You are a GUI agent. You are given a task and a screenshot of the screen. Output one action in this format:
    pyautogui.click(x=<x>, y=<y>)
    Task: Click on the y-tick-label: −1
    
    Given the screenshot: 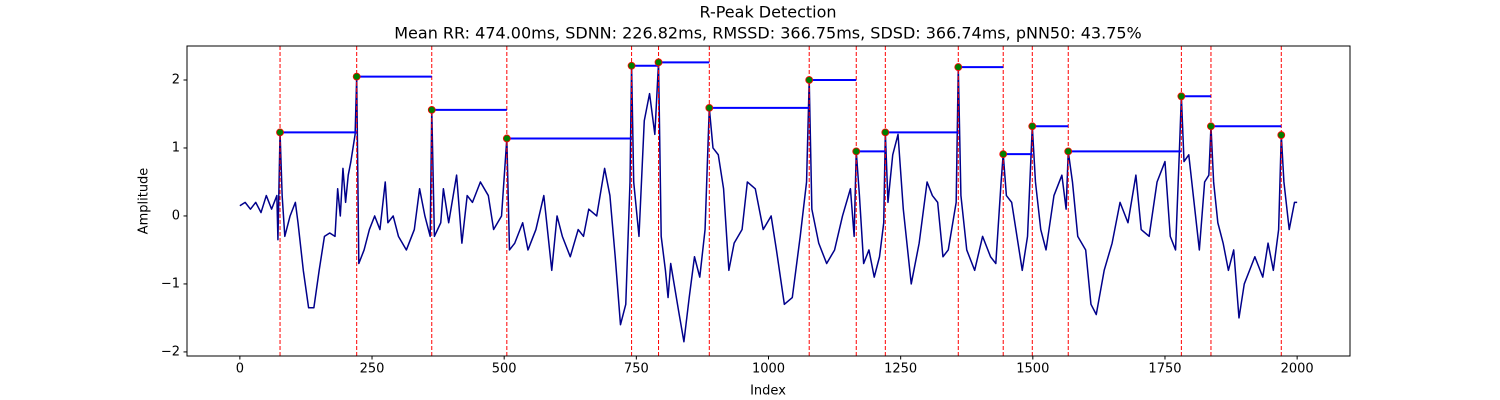 What is the action you would take?
    pyautogui.click(x=170, y=283)
    